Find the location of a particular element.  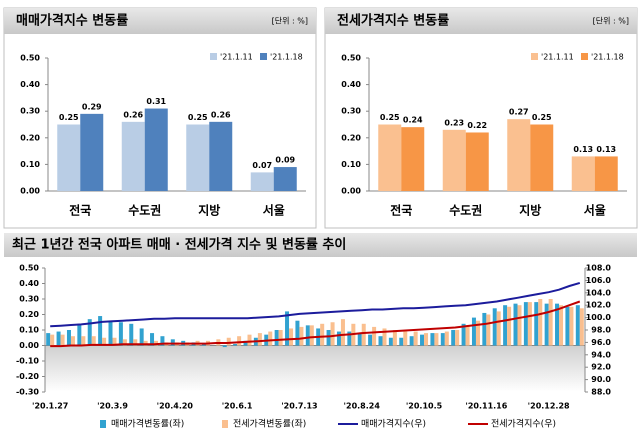

x-tick-label: '20.4.20 is located at coordinates (175, 406).